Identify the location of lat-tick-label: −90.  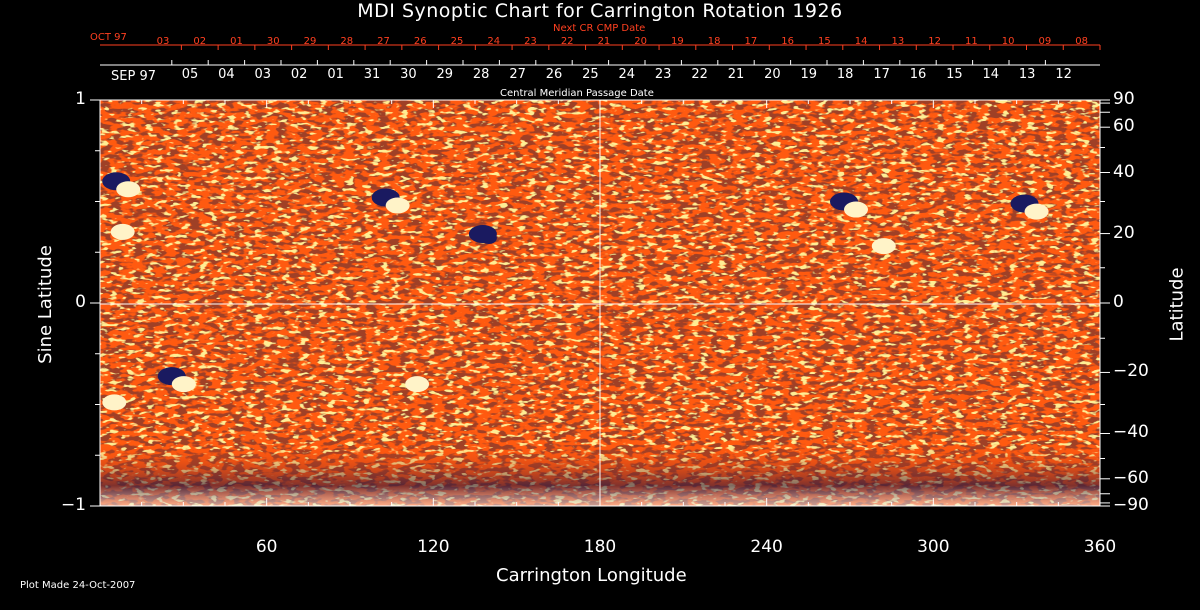
(1131, 505).